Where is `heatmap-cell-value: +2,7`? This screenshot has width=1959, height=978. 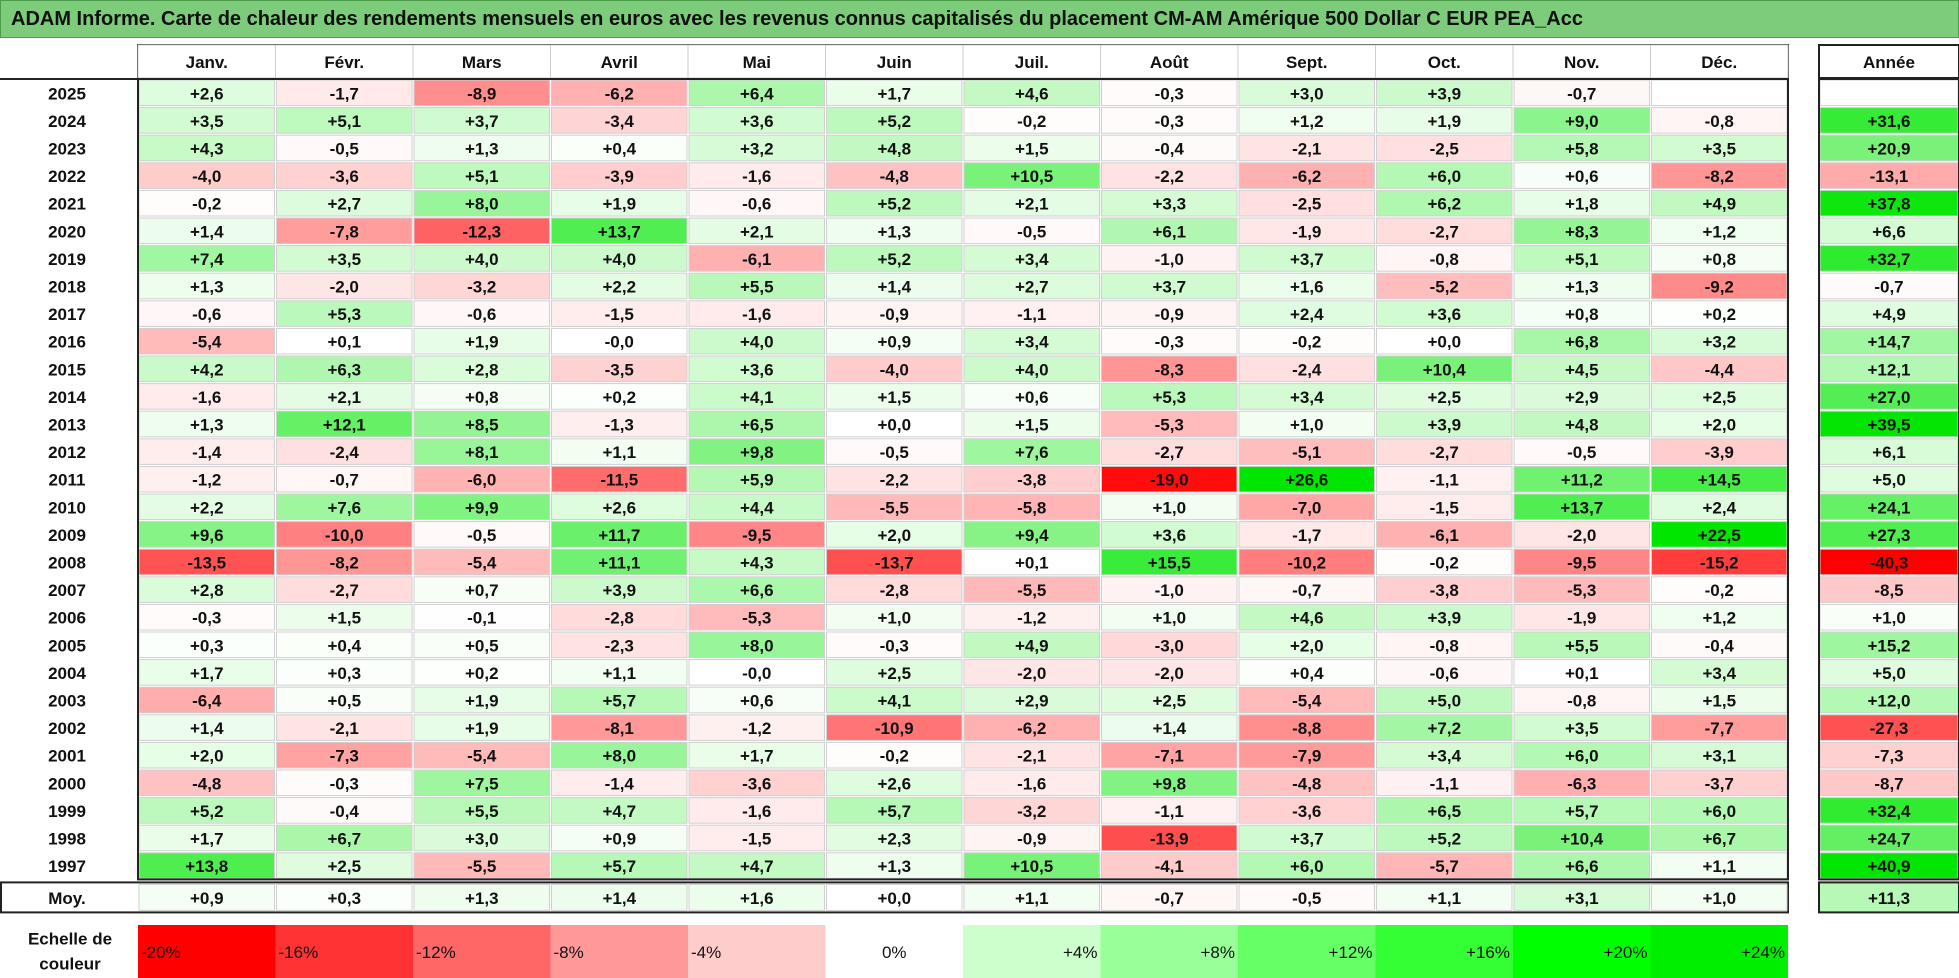 heatmap-cell-value: +2,7 is located at coordinates (1032, 287).